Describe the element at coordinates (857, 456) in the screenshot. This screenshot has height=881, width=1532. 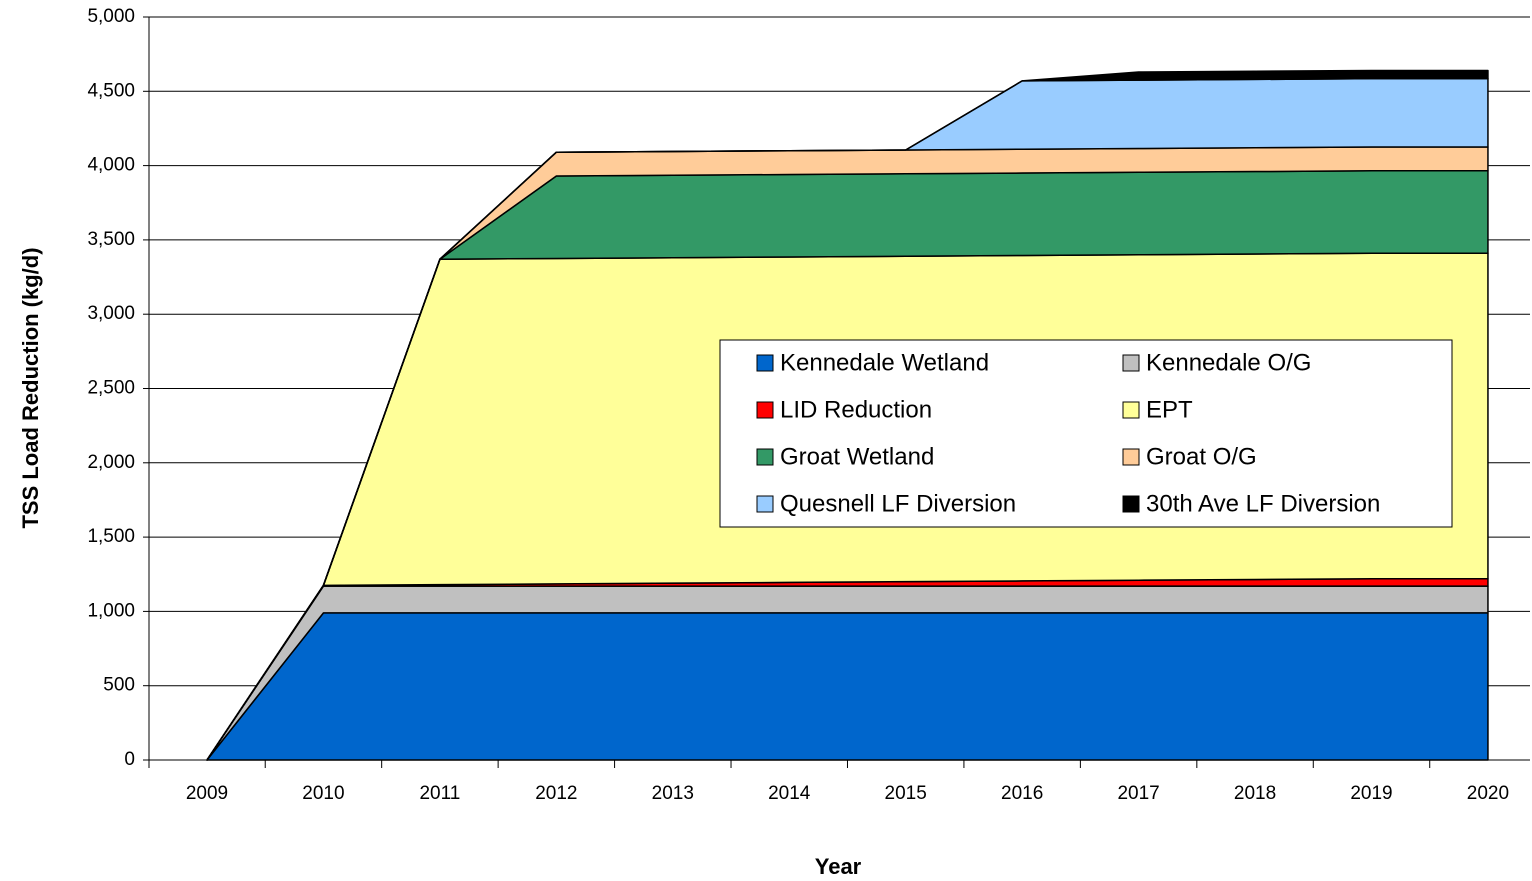
I see `legend-label: Groat Wetland` at that location.